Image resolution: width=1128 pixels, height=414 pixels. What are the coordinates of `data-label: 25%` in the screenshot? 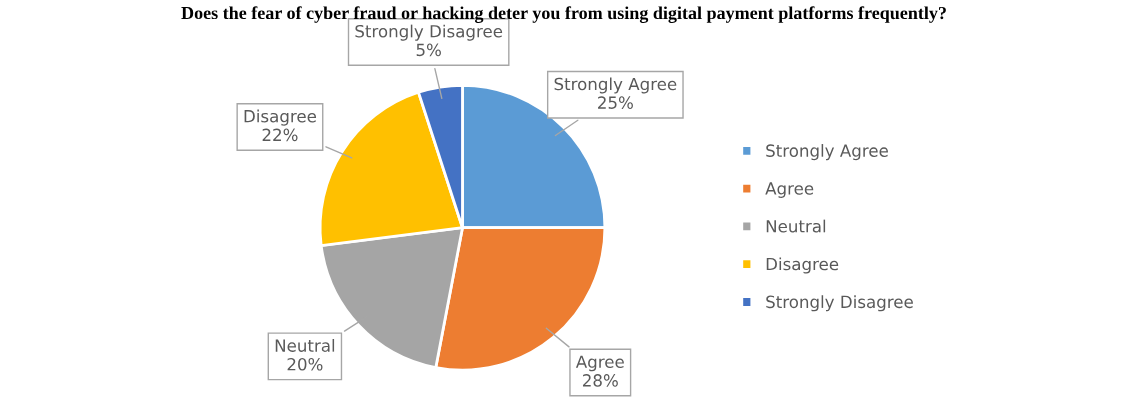 It's located at (615, 102).